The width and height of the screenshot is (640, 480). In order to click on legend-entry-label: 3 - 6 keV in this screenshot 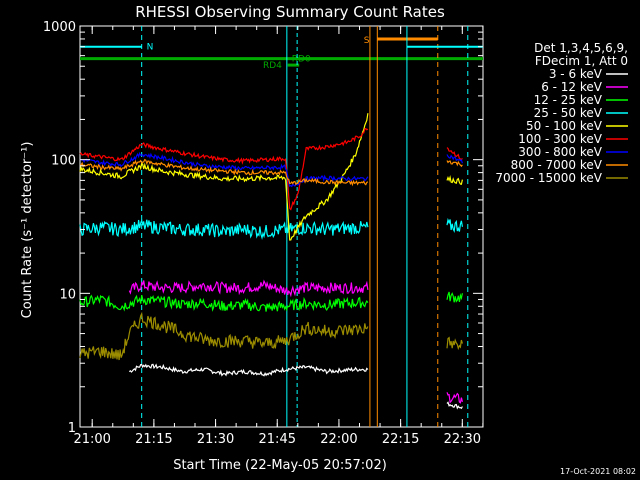, I will do `click(576, 74)`.